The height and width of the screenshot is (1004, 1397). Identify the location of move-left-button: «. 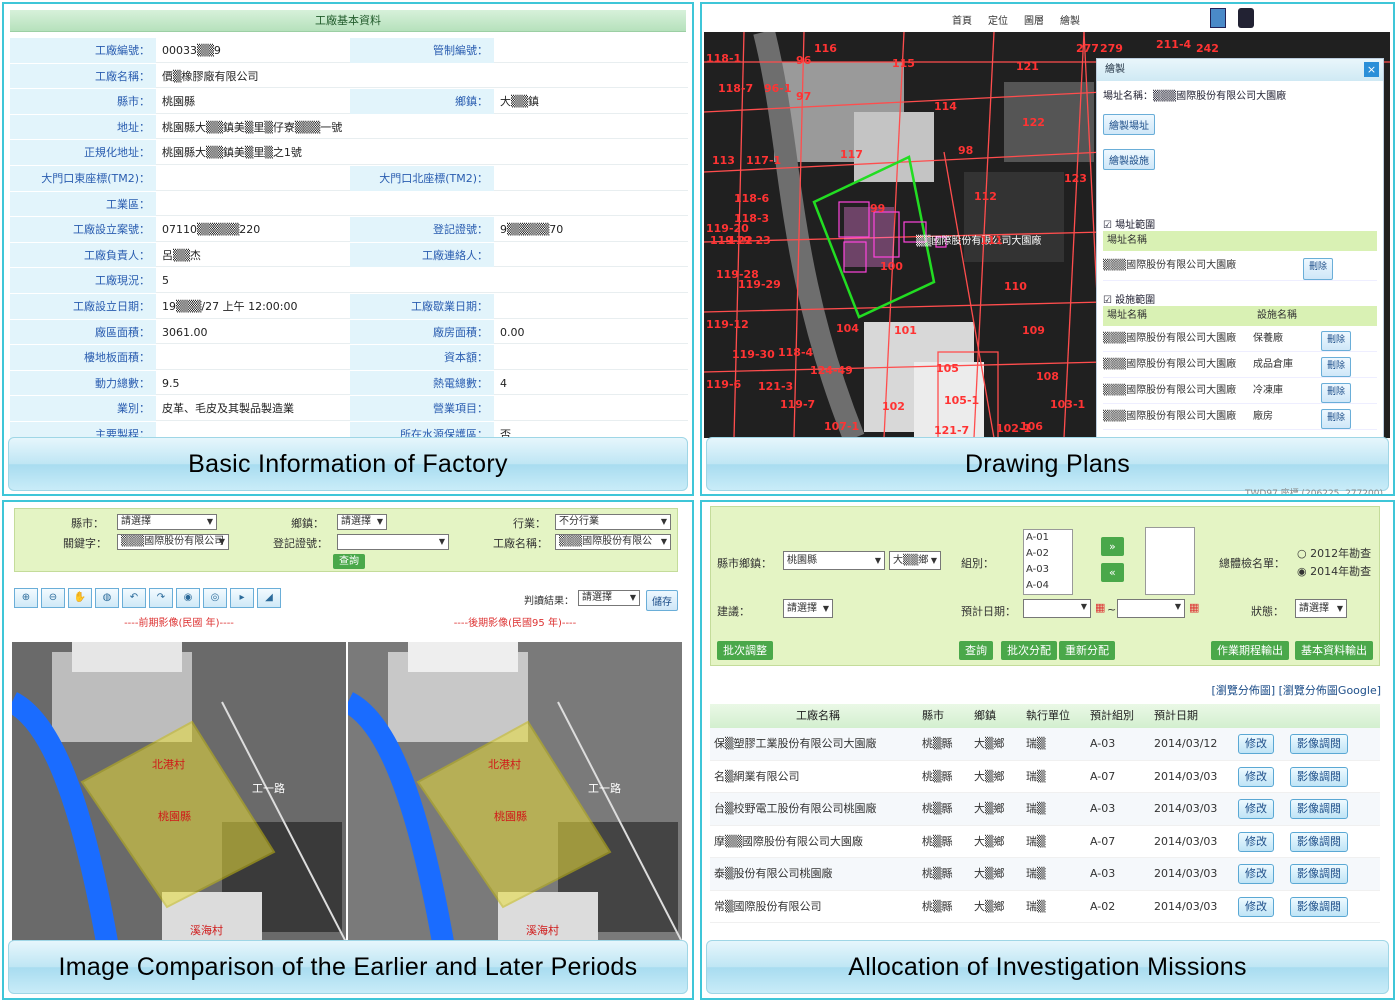
(1112, 572).